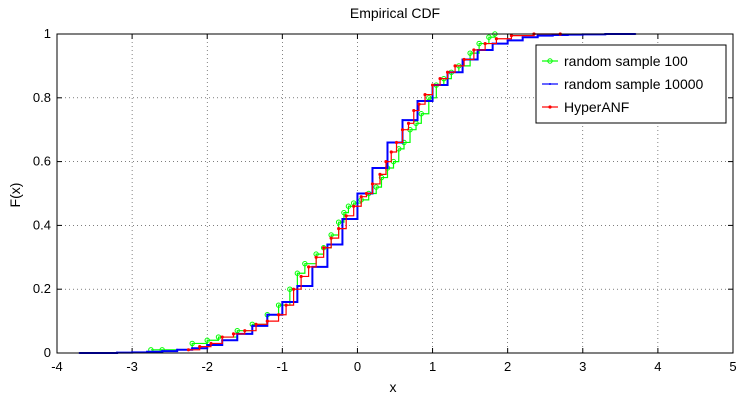 The width and height of the screenshot is (737, 396). What do you see at coordinates (47, 33) in the screenshot?
I see `y-tick-label: 1` at bounding box center [47, 33].